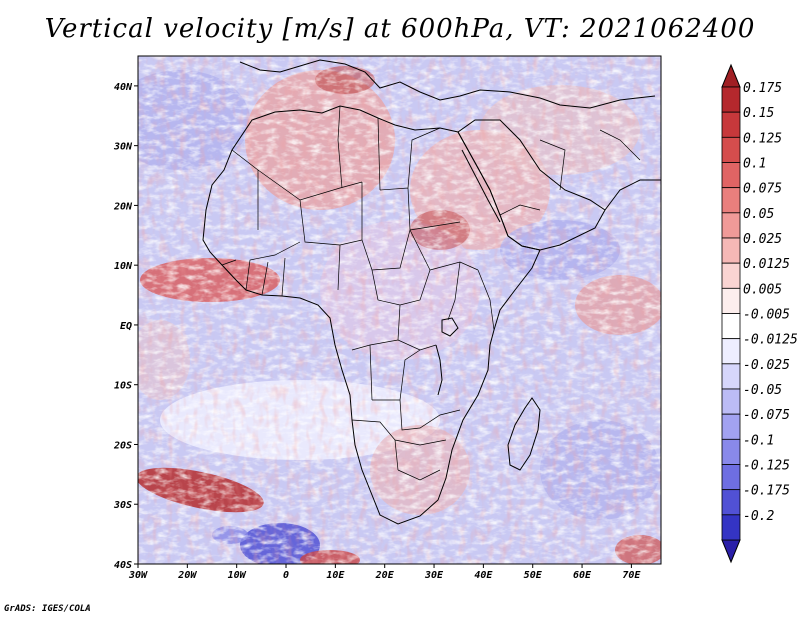  What do you see at coordinates (758, 516) in the screenshot?
I see `colorbar-label: -0.2` at bounding box center [758, 516].